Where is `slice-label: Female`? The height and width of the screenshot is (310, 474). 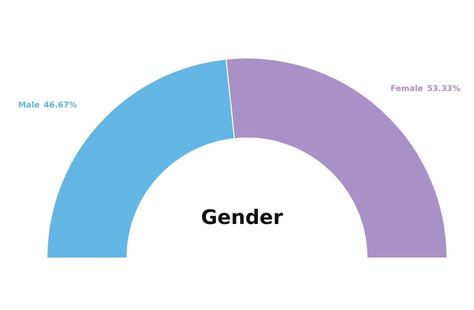
slice-label: Female is located at coordinates (407, 88).